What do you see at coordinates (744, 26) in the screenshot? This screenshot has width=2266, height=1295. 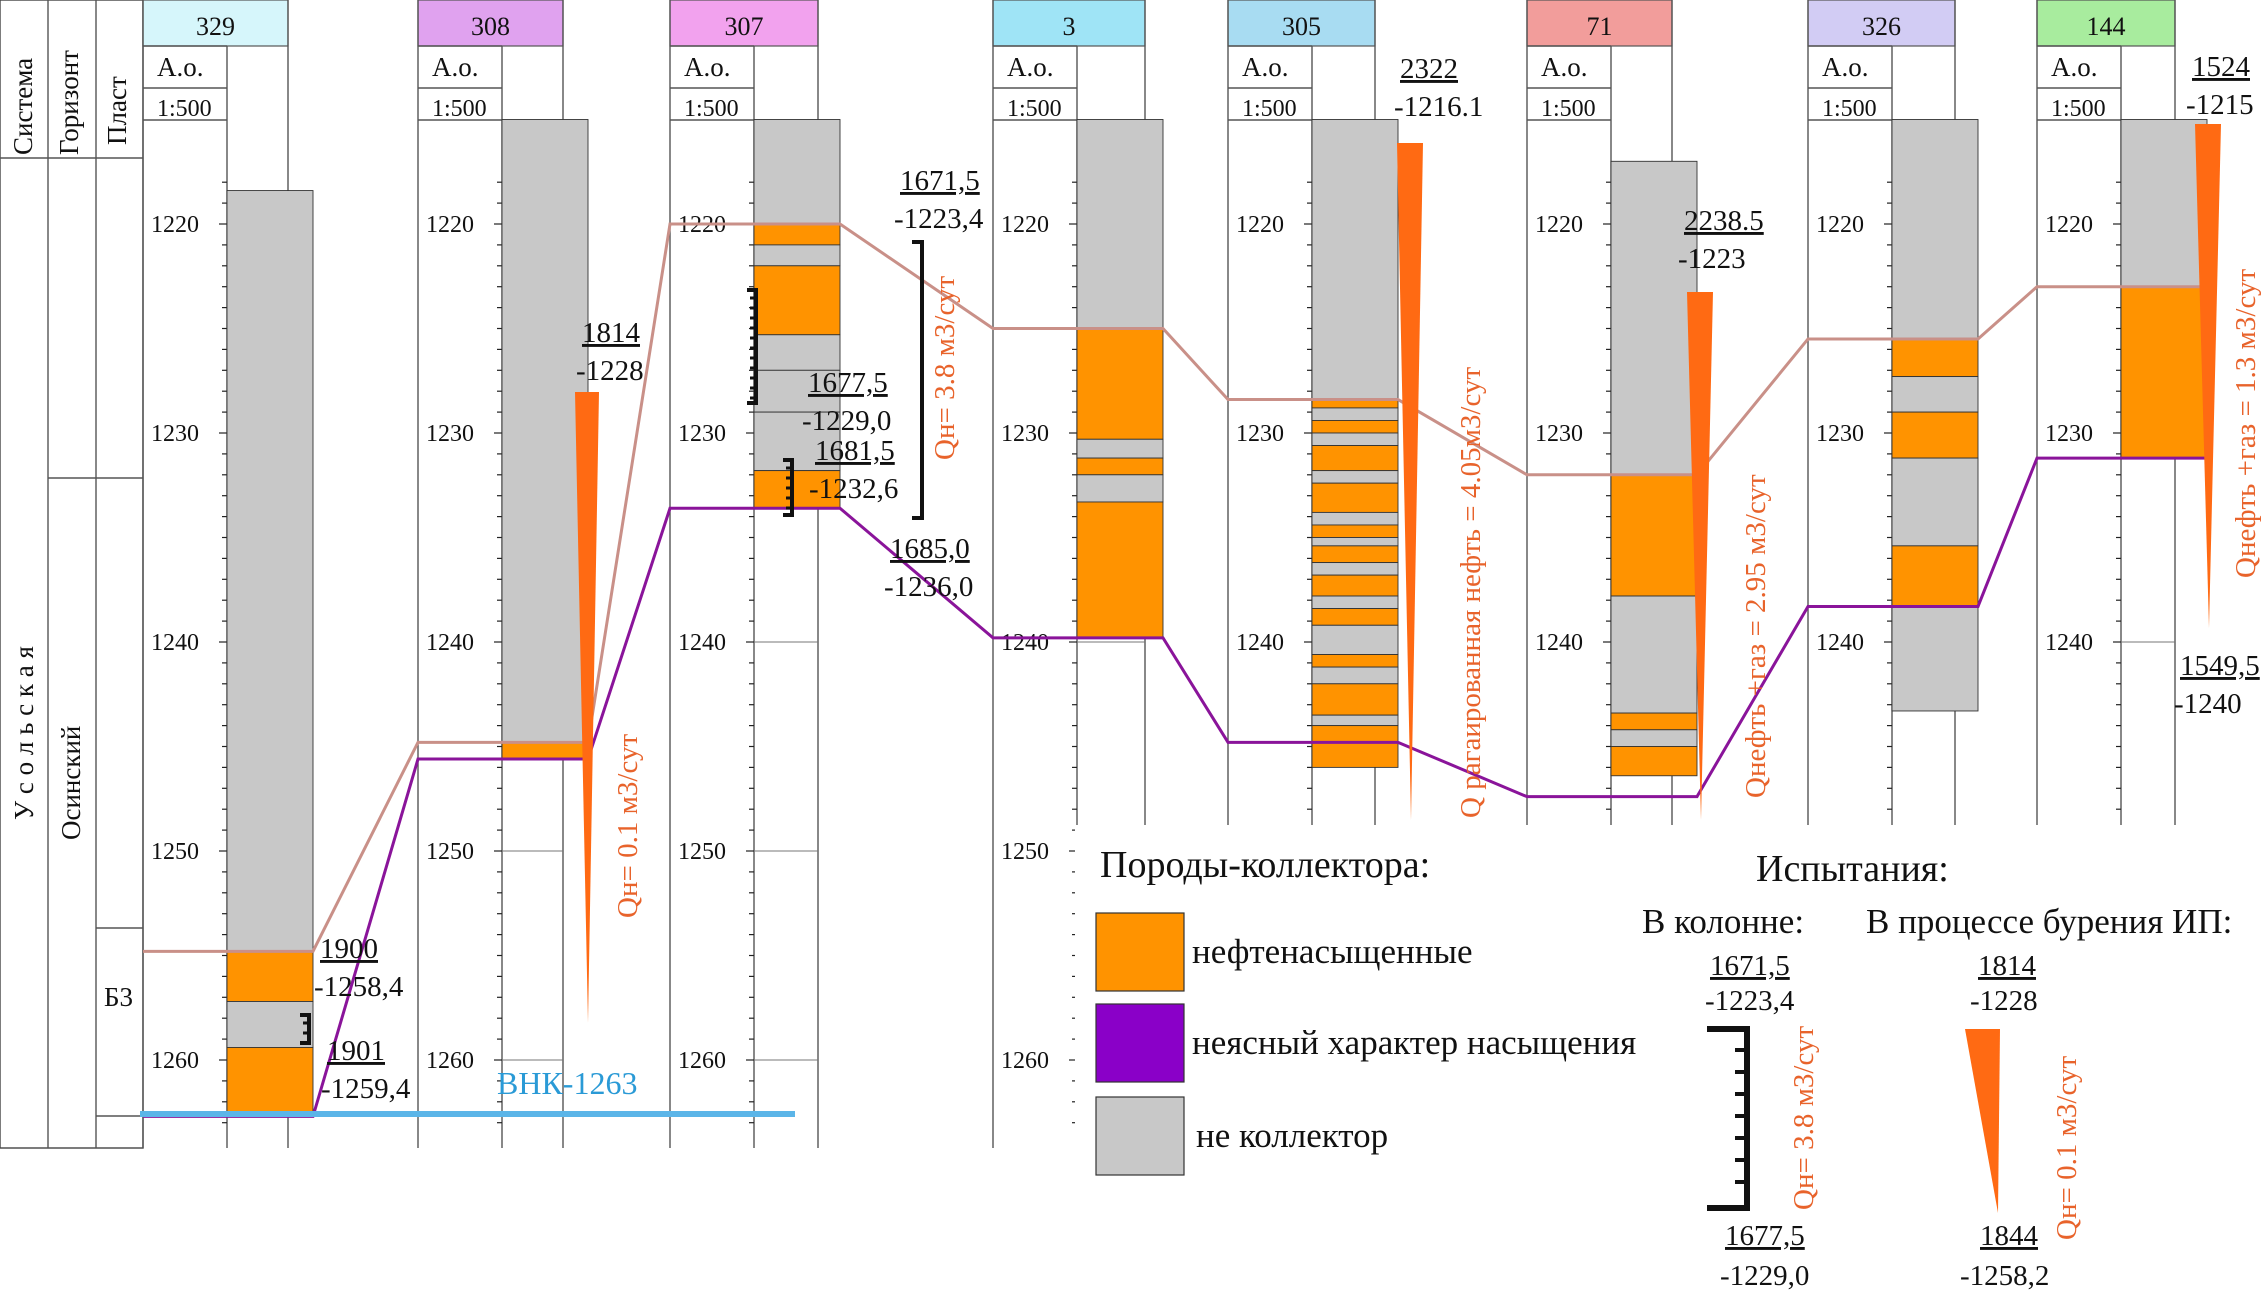 I see `well-id-label: 307` at bounding box center [744, 26].